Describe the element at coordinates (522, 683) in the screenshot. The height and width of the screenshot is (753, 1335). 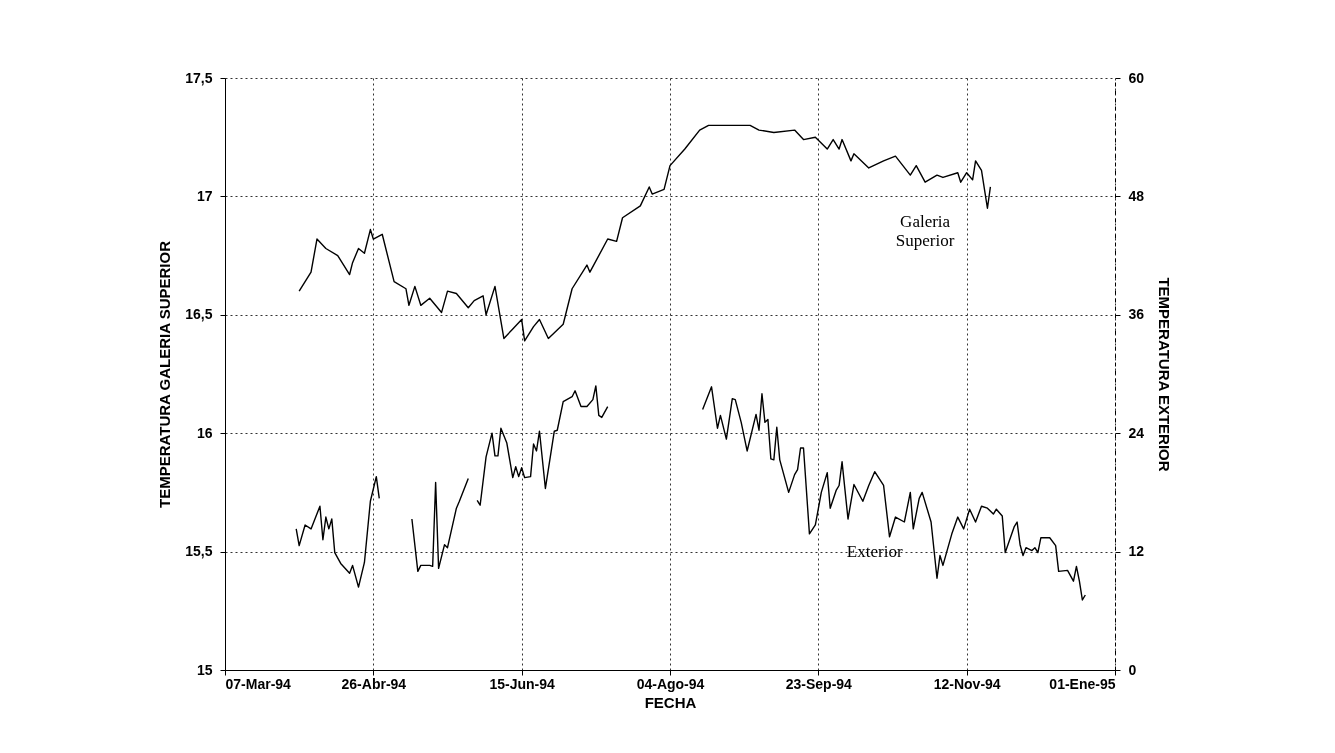
I see `x-tick-label: 15-Jun-94` at that location.